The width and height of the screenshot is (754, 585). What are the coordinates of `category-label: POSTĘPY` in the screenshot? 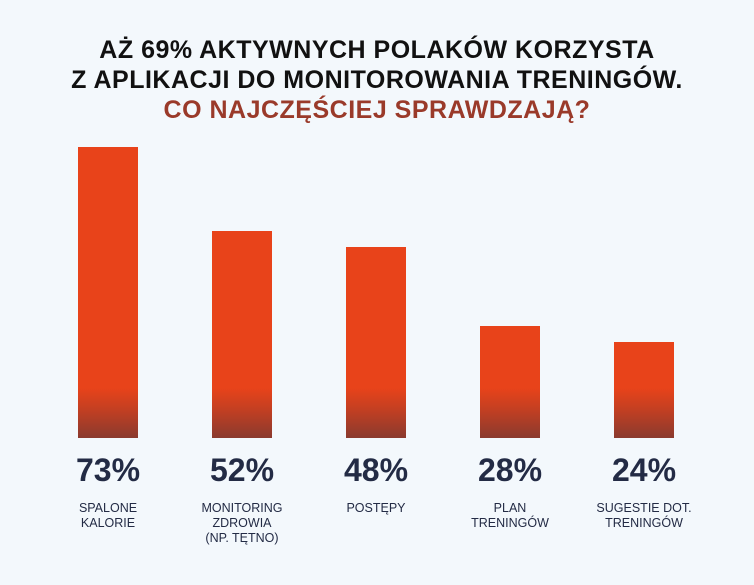 It's located at (376, 508).